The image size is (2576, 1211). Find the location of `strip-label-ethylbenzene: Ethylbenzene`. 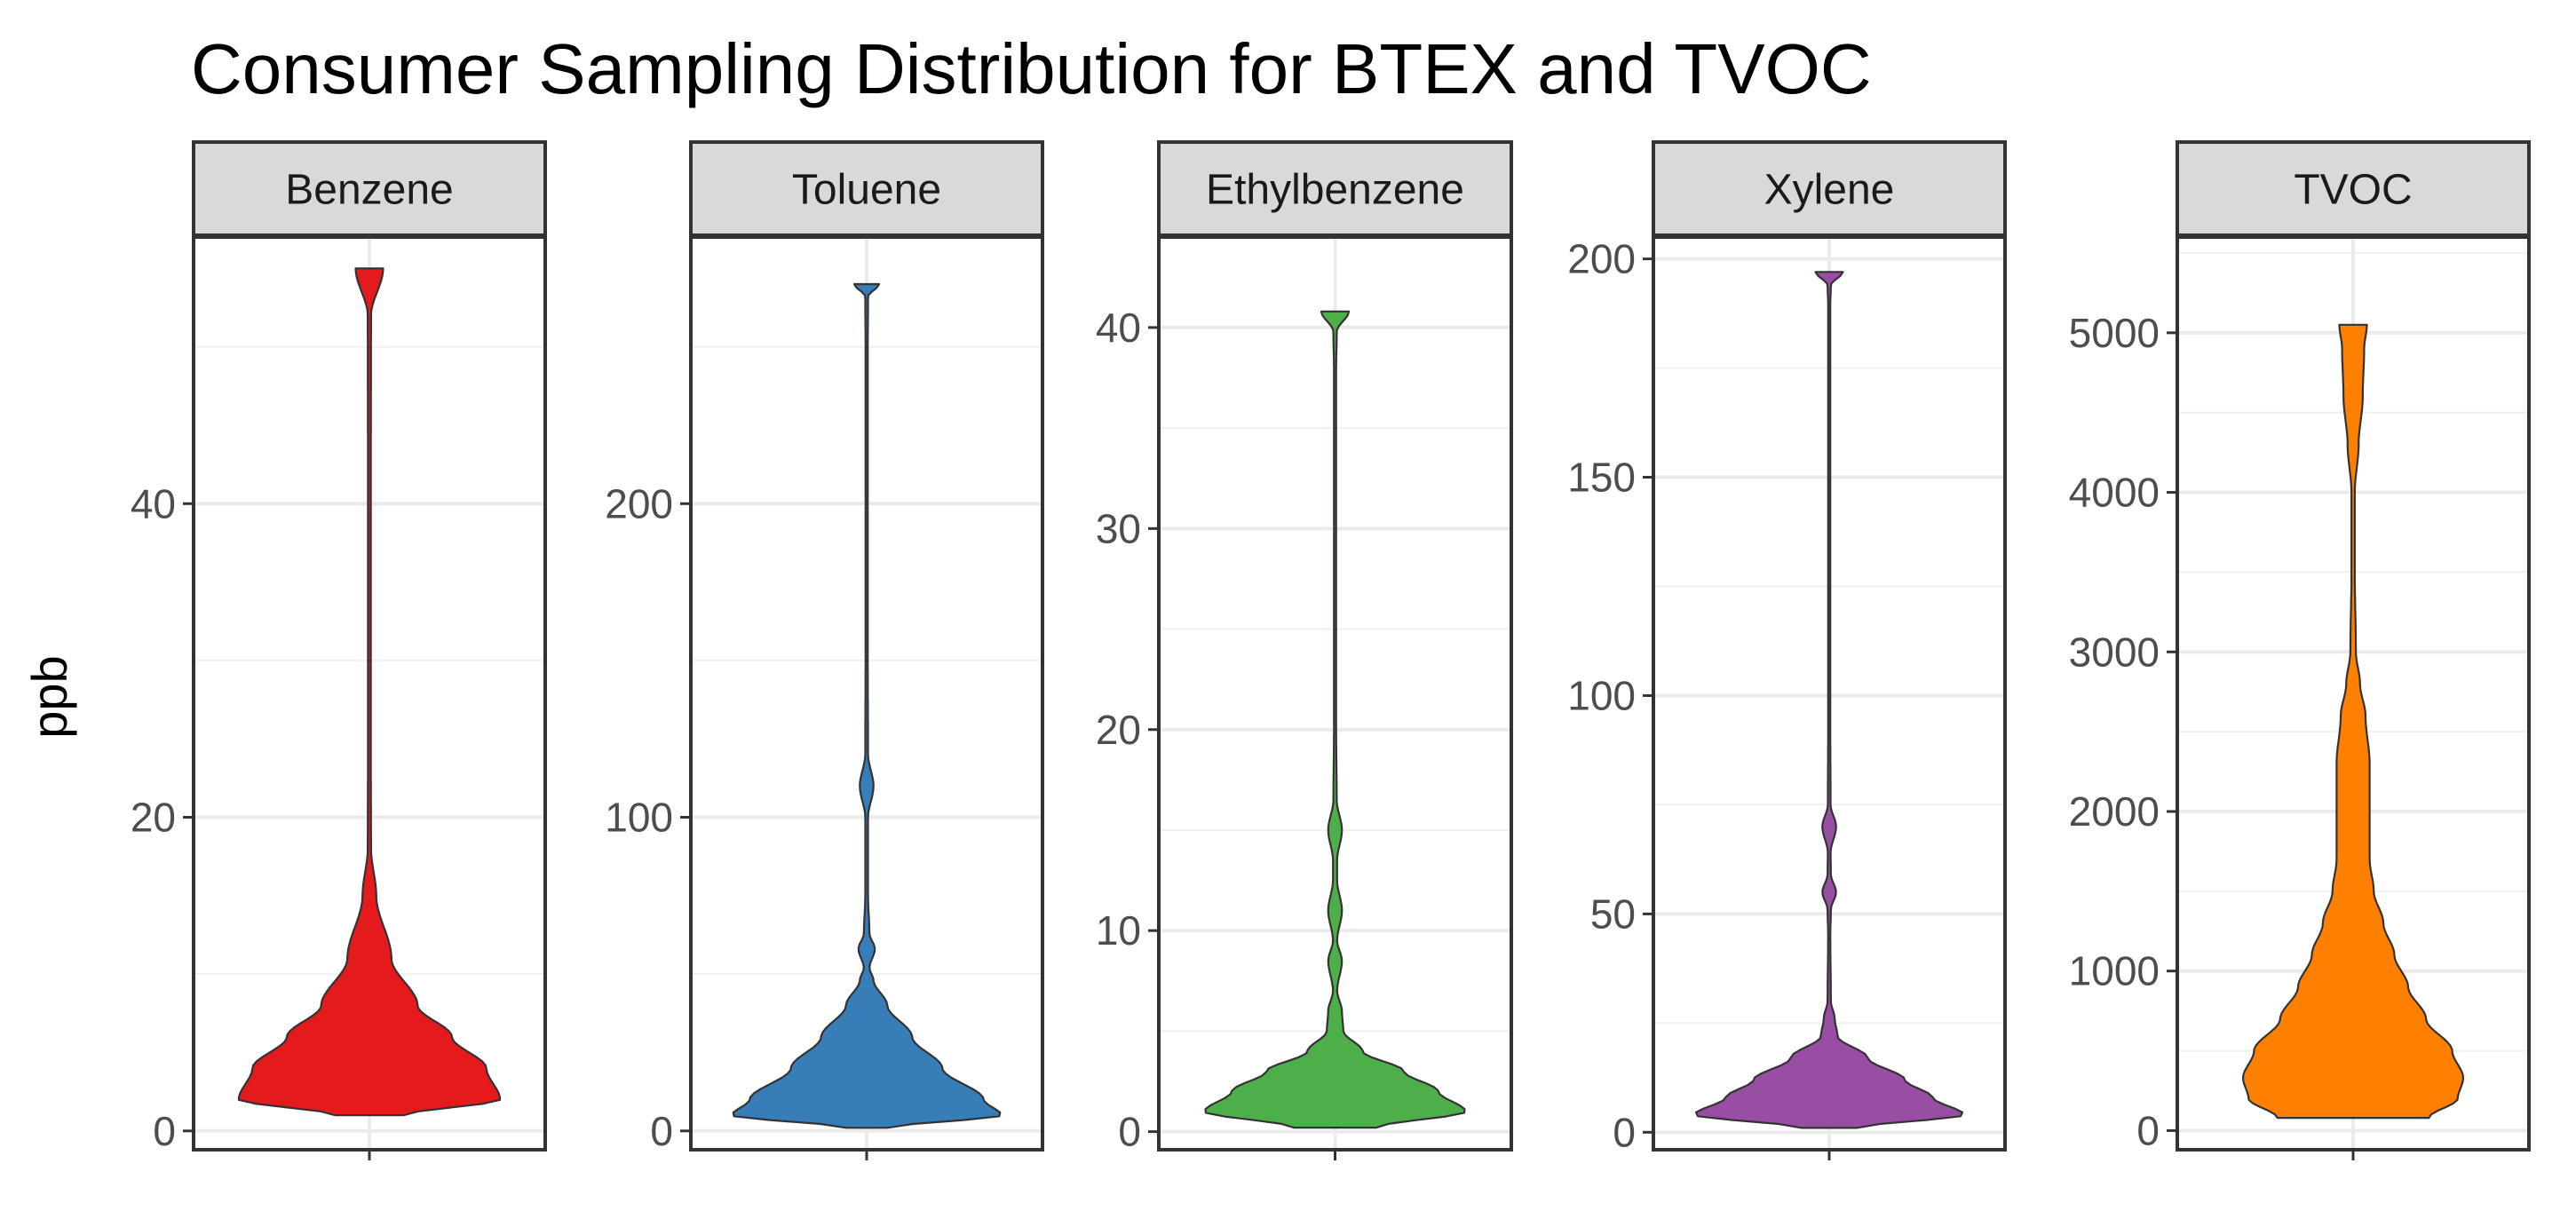

strip-label-ethylbenzene: Ethylbenzene is located at coordinates (1335, 190).